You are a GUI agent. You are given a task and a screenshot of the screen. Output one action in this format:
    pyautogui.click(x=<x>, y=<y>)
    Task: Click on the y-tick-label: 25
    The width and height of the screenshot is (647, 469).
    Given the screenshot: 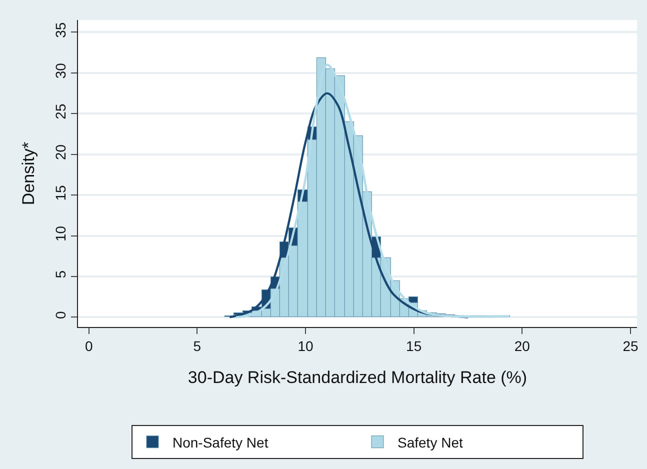 What is the action you would take?
    pyautogui.click(x=60, y=112)
    